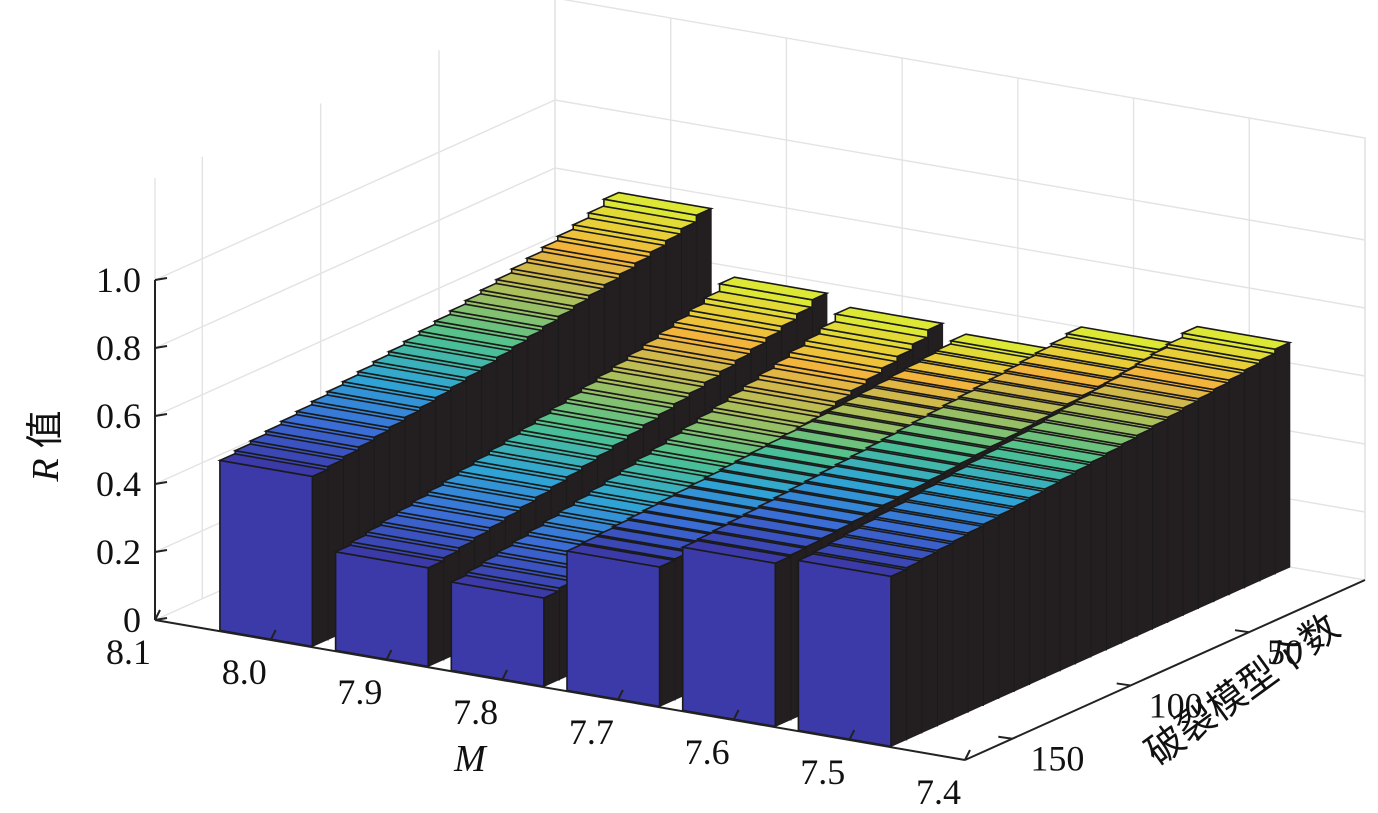 The image size is (1378, 813). What do you see at coordinates (938, 792) in the screenshot?
I see `x-tick-label: 7.4` at bounding box center [938, 792].